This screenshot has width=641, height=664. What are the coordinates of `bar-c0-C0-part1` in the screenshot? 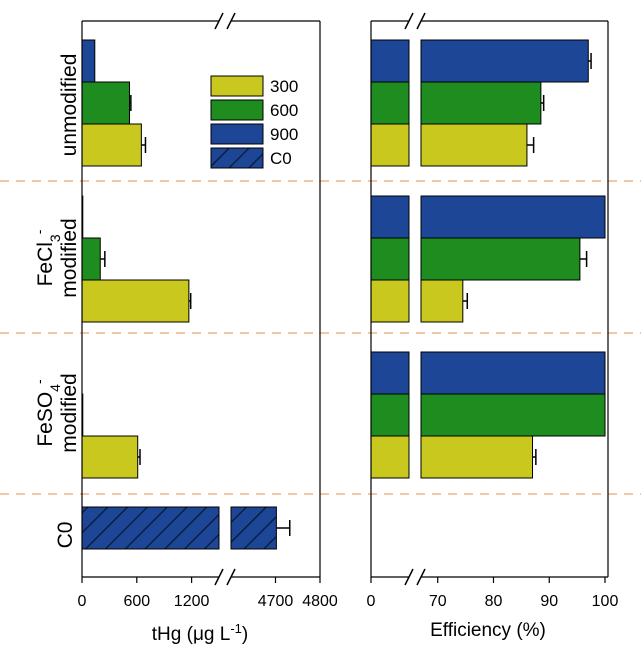 It's located at (150, 528).